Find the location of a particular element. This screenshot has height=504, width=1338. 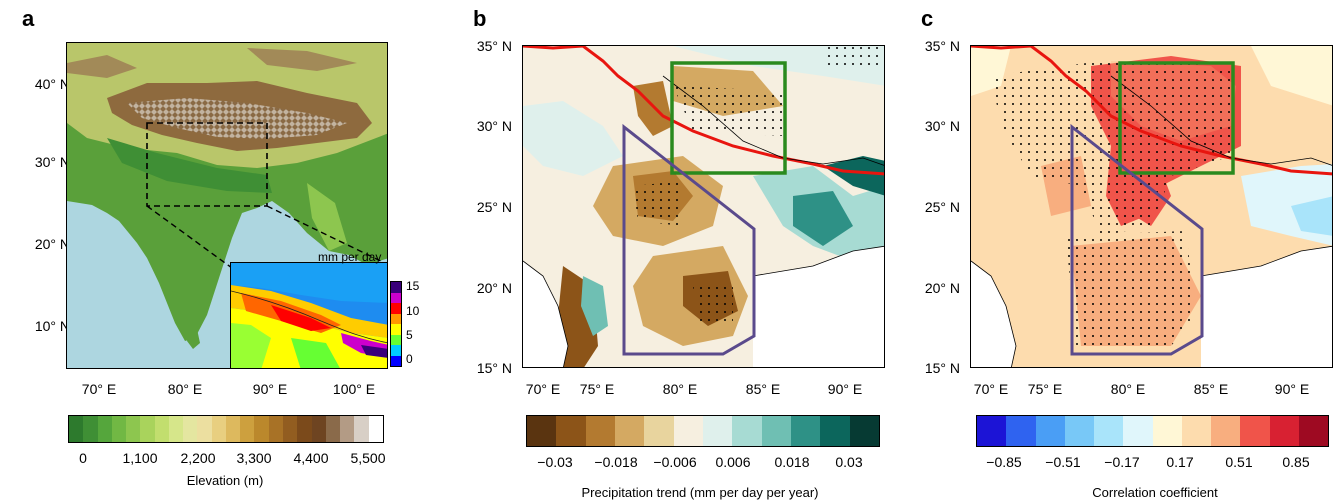

lon-label-c-85: 85° E is located at coordinates (1211, 389).